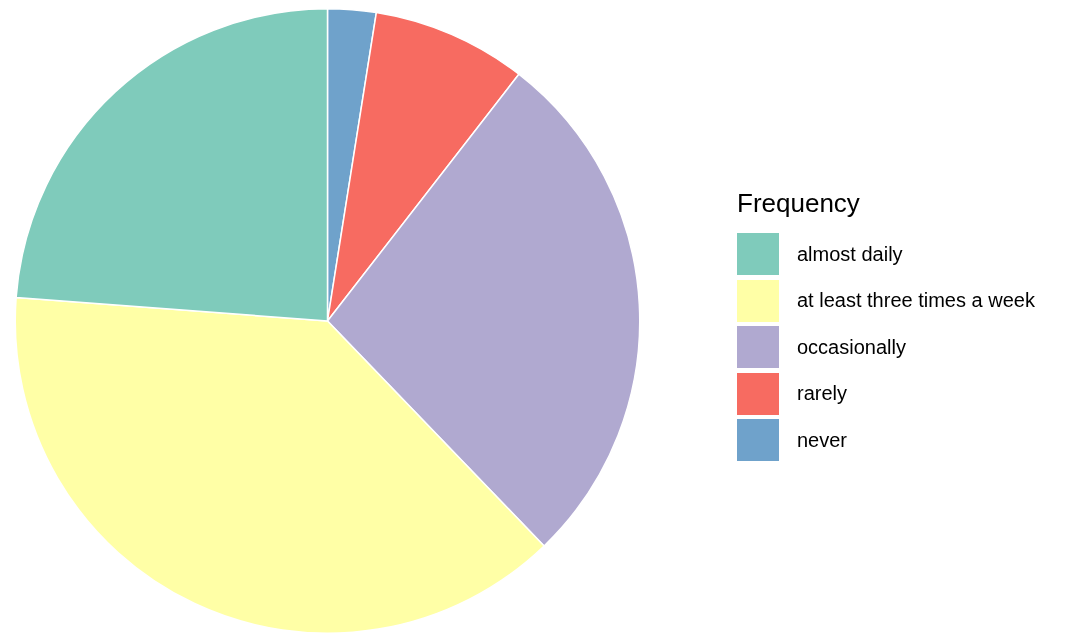  Describe the element at coordinates (822, 394) in the screenshot. I see `legend-label: rarely` at that location.